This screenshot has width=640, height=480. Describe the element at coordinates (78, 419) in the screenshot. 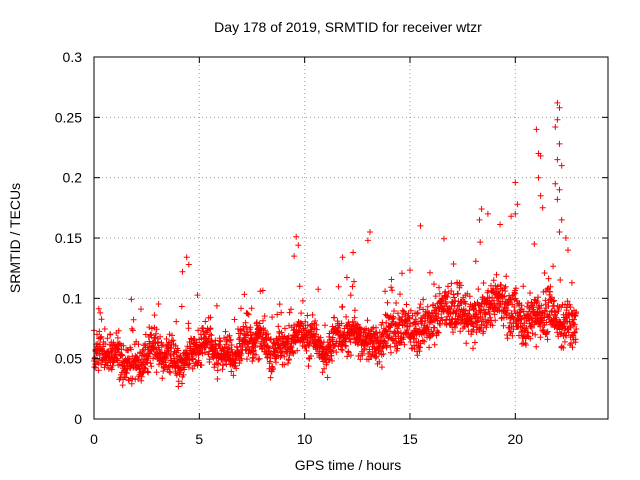

I see `y-tick-label: 0` at that location.